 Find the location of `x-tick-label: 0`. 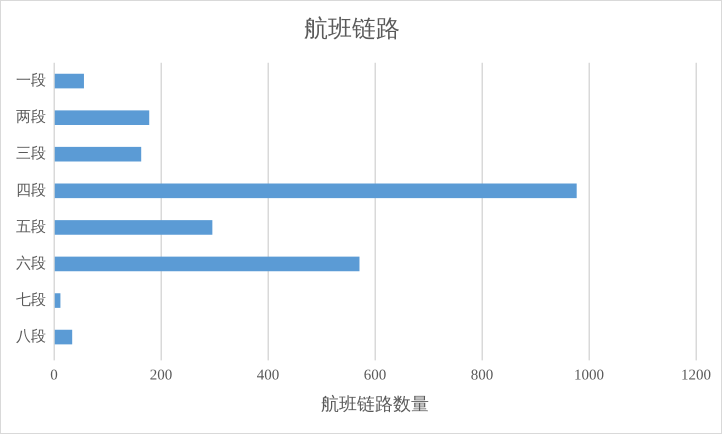

x-tick-label: 0 is located at coordinates (54, 375).